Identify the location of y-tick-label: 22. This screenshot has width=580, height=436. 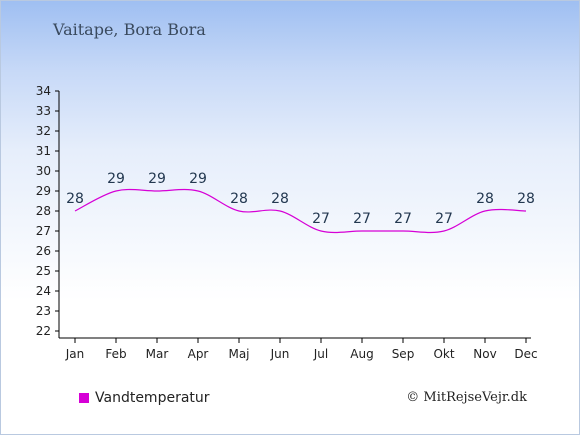
(43, 331).